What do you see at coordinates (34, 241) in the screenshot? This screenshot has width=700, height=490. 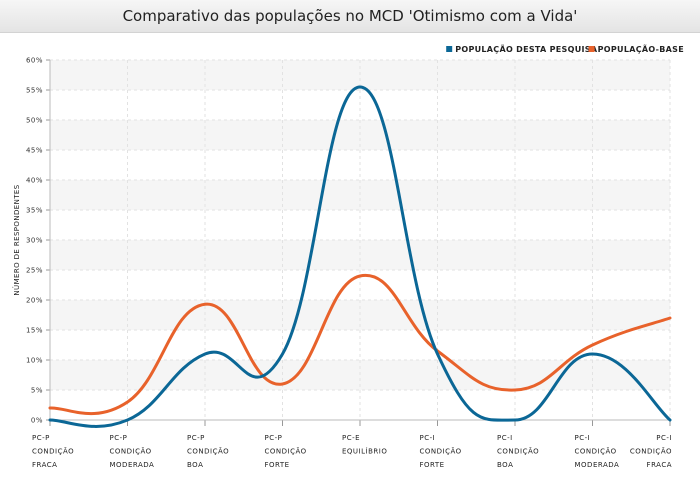 I see `y-tick-label: 30%` at bounding box center [34, 241].